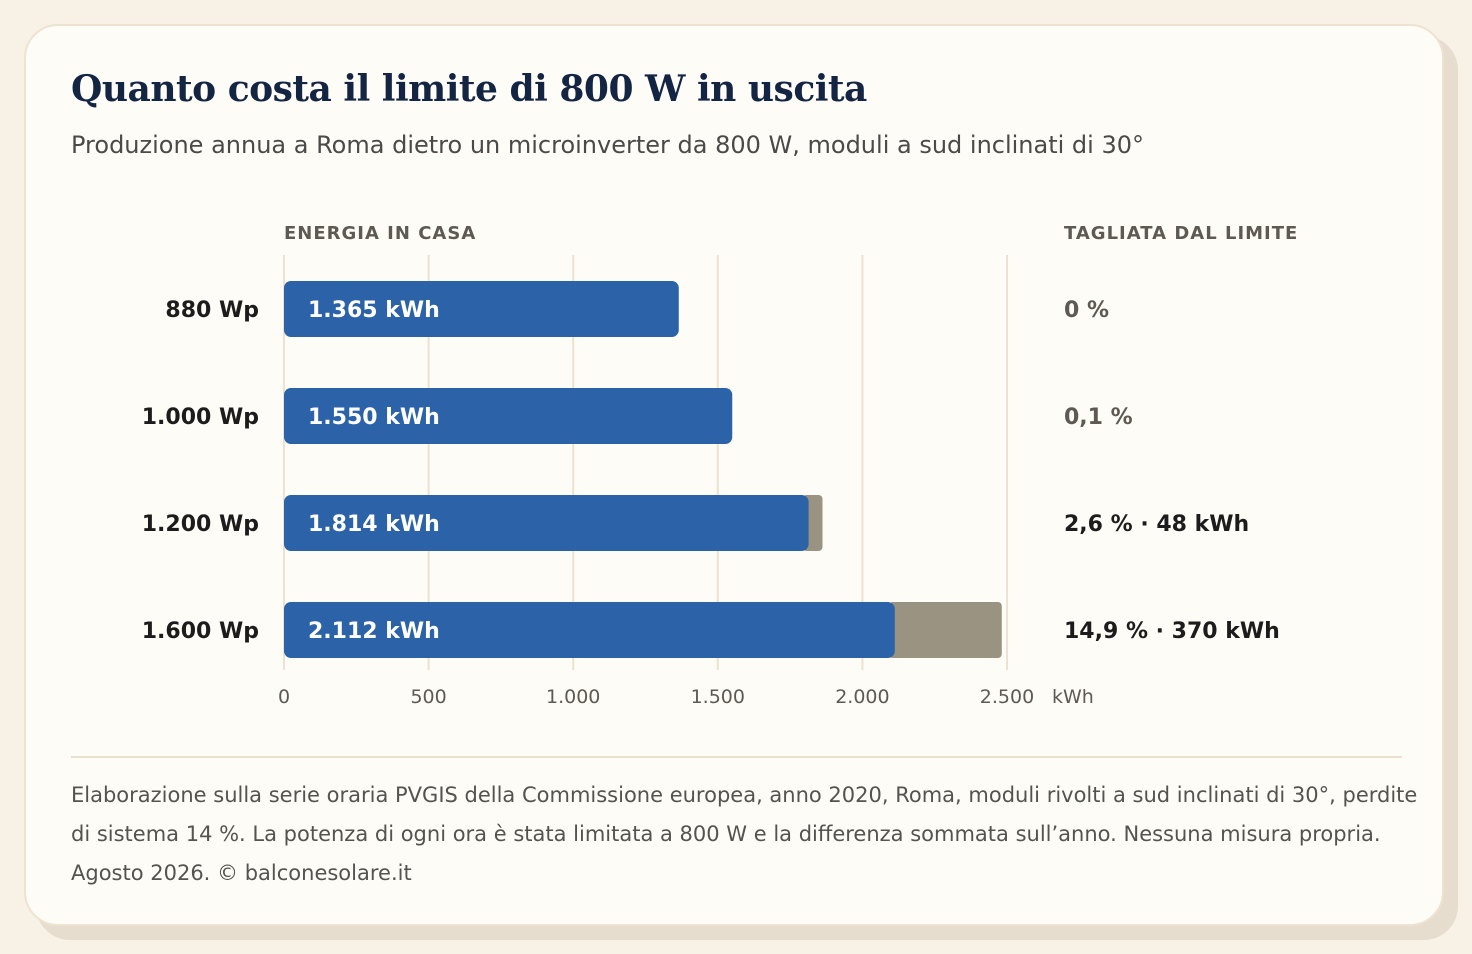 The height and width of the screenshot is (954, 1472). What do you see at coordinates (736, 757) in the screenshot?
I see `footnote-divider` at bounding box center [736, 757].